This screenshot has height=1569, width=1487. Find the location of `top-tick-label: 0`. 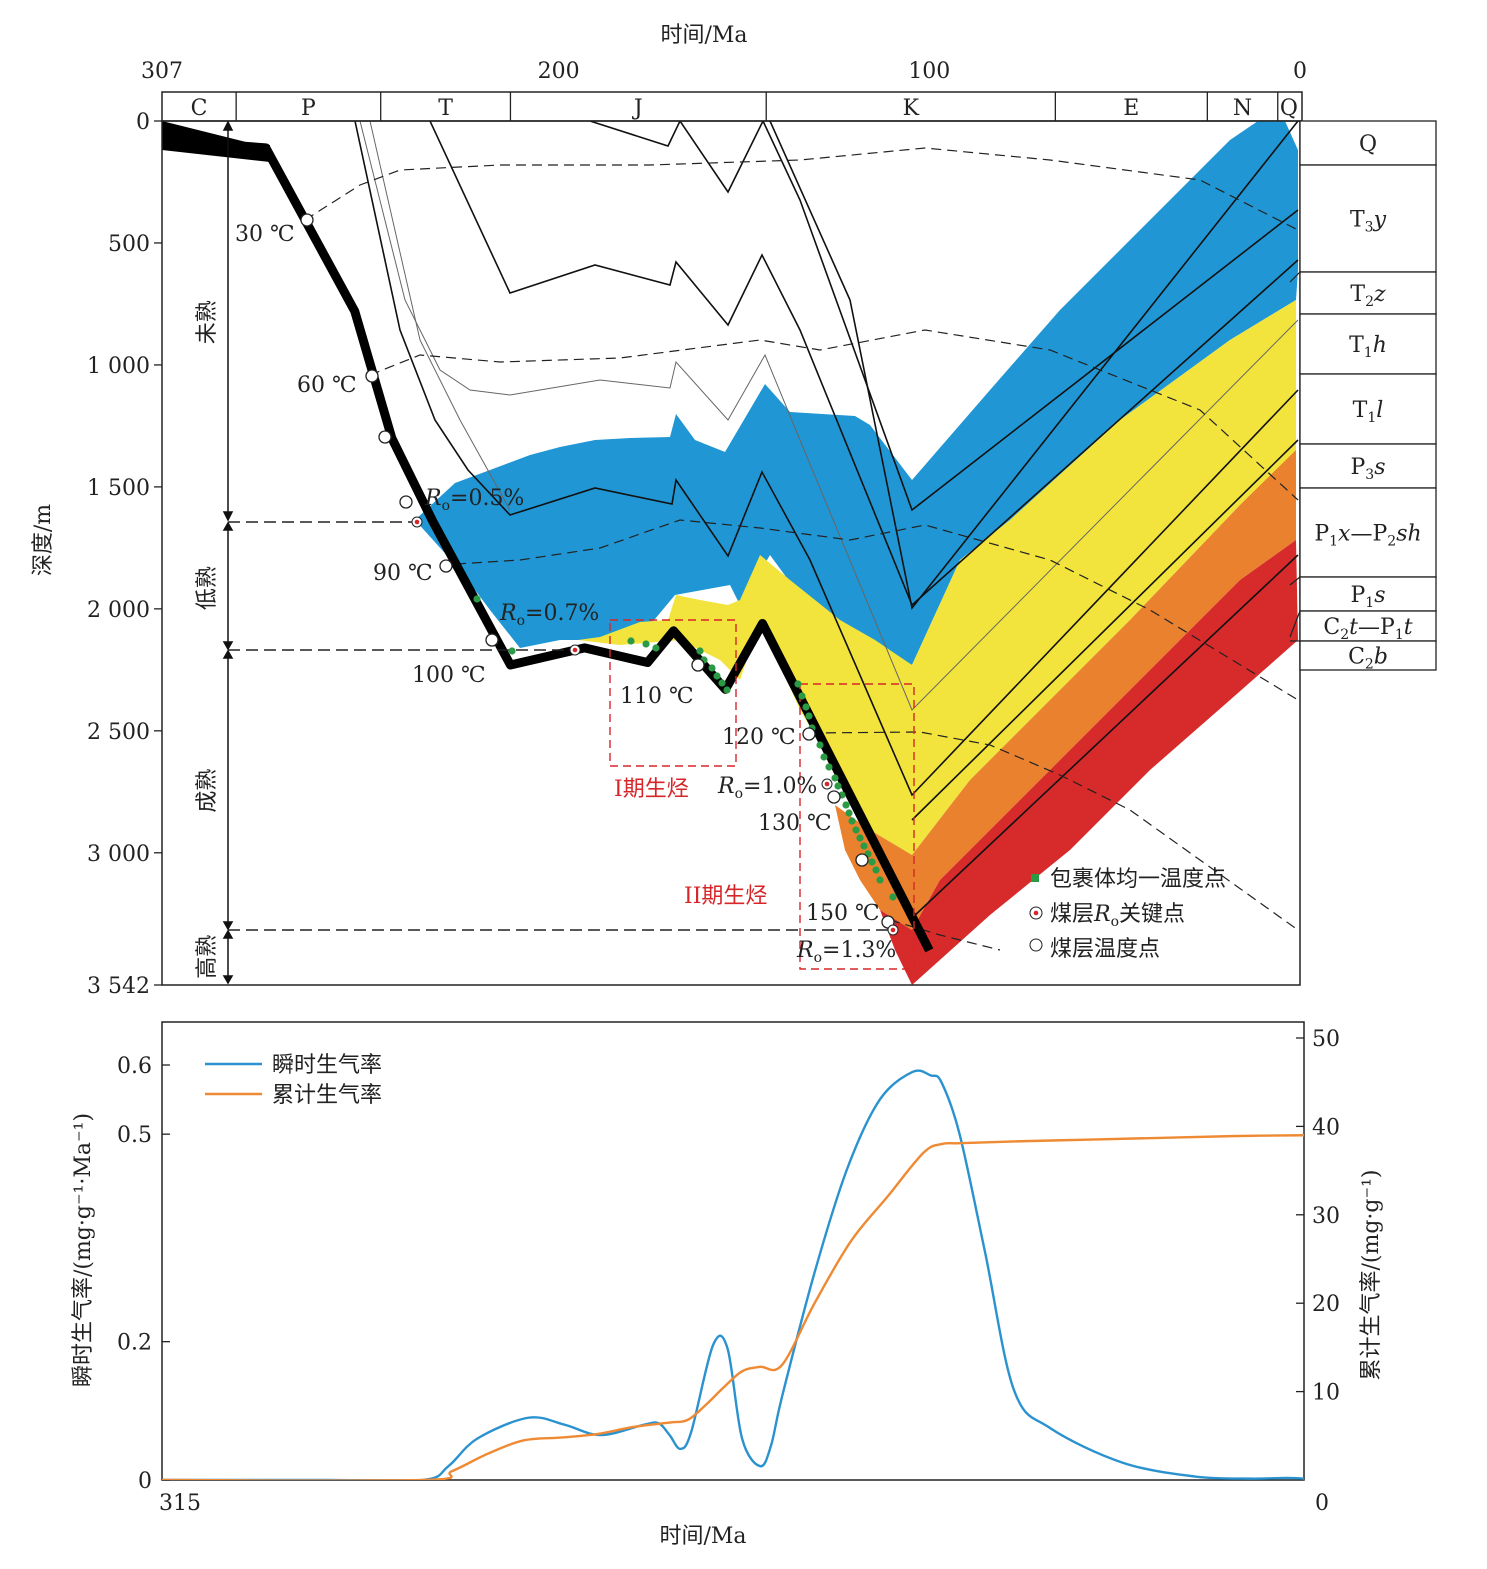

top-tick-label: 0 is located at coordinates (1300, 71).